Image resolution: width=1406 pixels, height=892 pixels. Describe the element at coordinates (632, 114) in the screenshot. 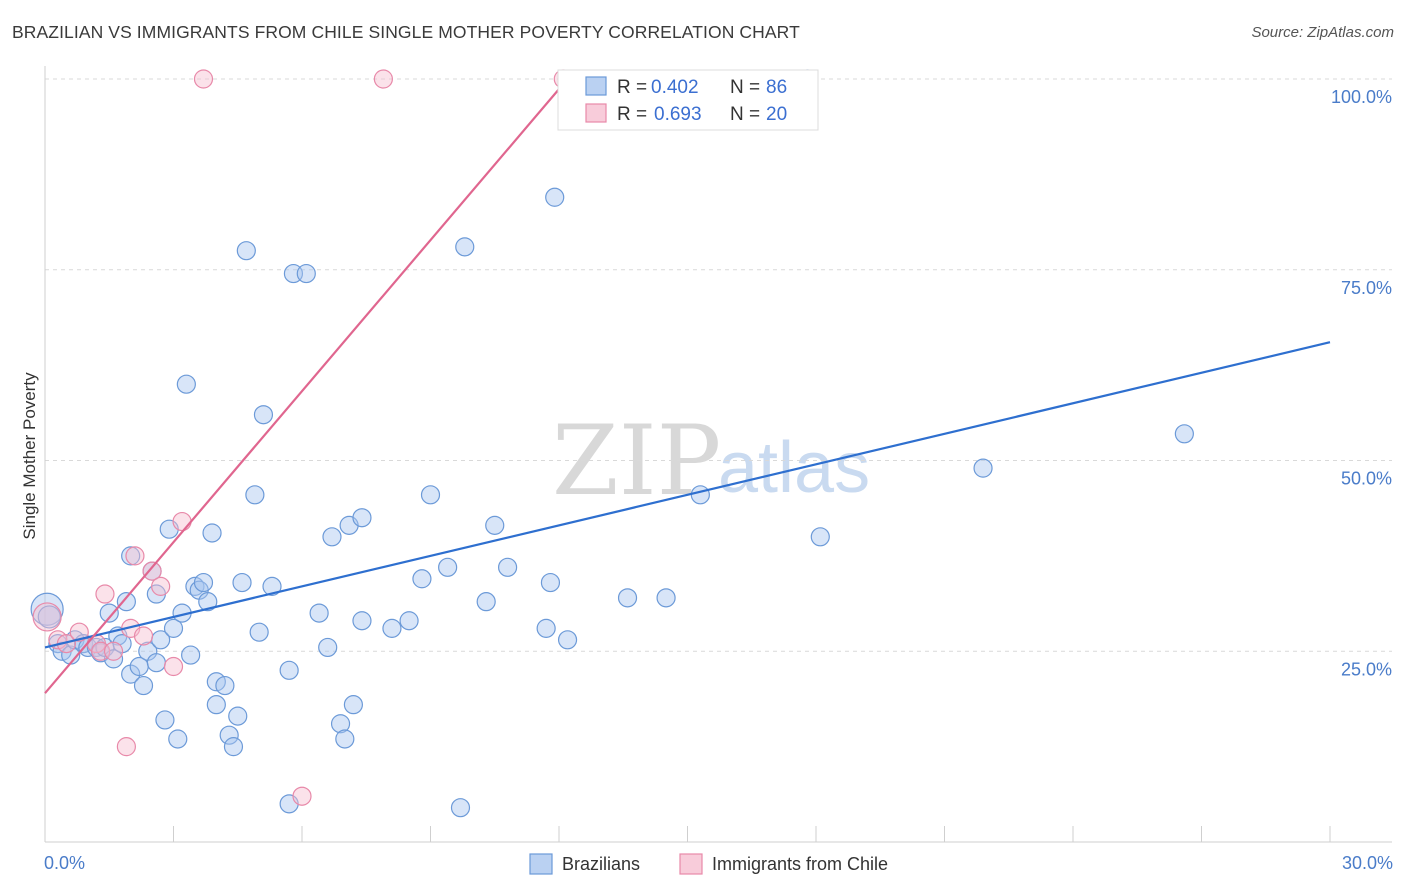

I see `legend-r-label-2: R =` at that location.